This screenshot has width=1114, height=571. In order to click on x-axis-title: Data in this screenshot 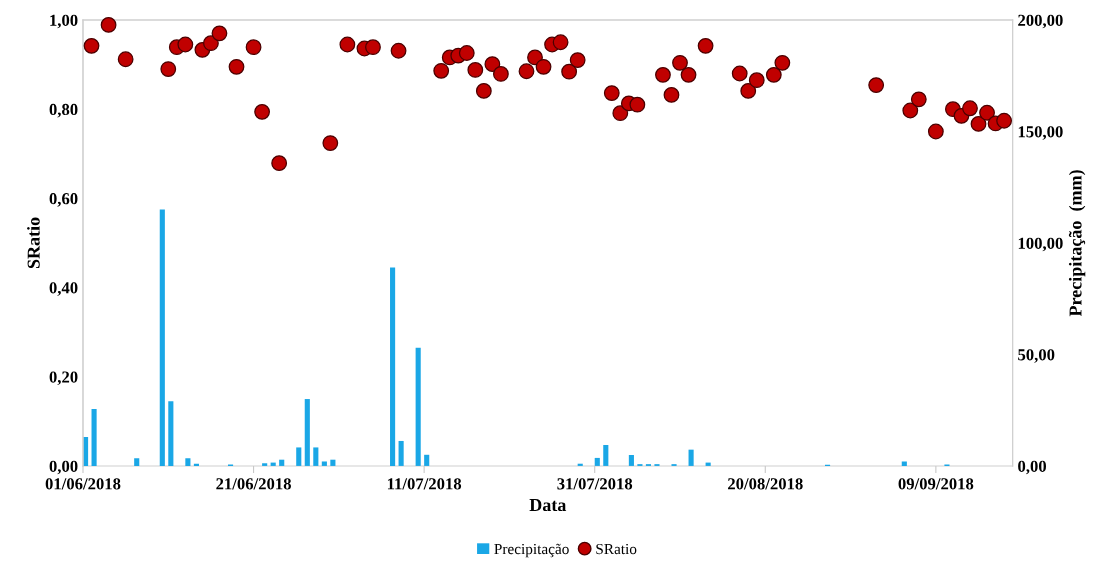, I will do `click(548, 505)`.